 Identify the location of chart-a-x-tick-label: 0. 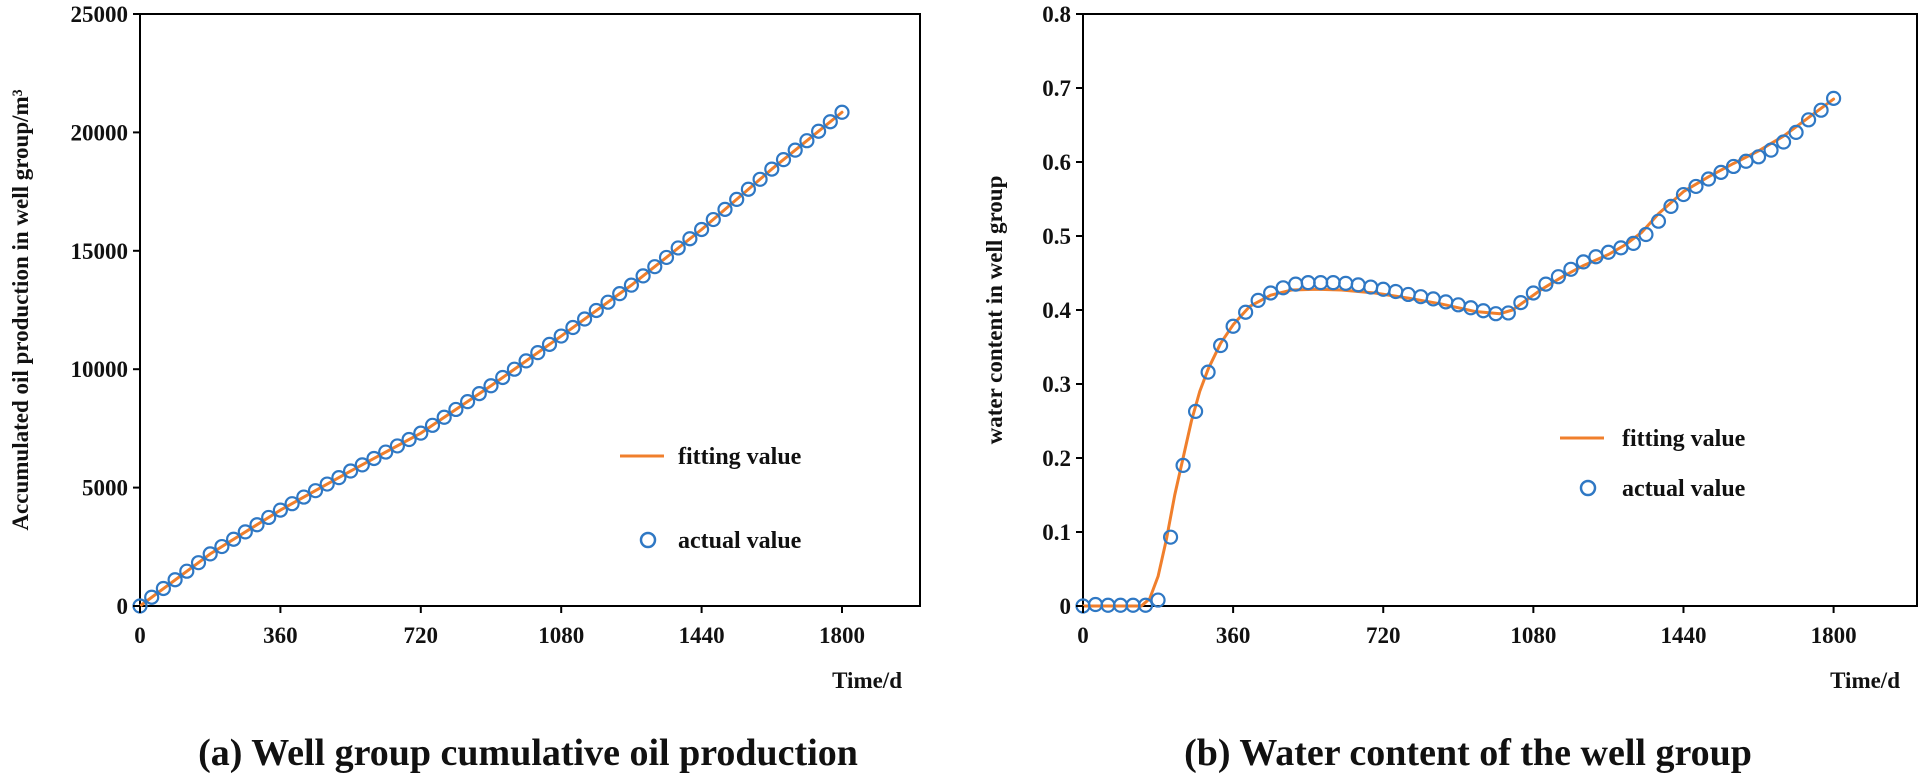
(140, 635).